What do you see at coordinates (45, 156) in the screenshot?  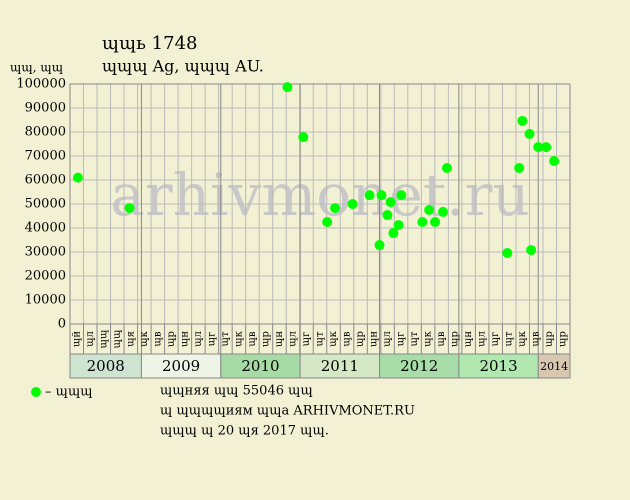 I see `y-tick-label: 70000` at bounding box center [45, 156].